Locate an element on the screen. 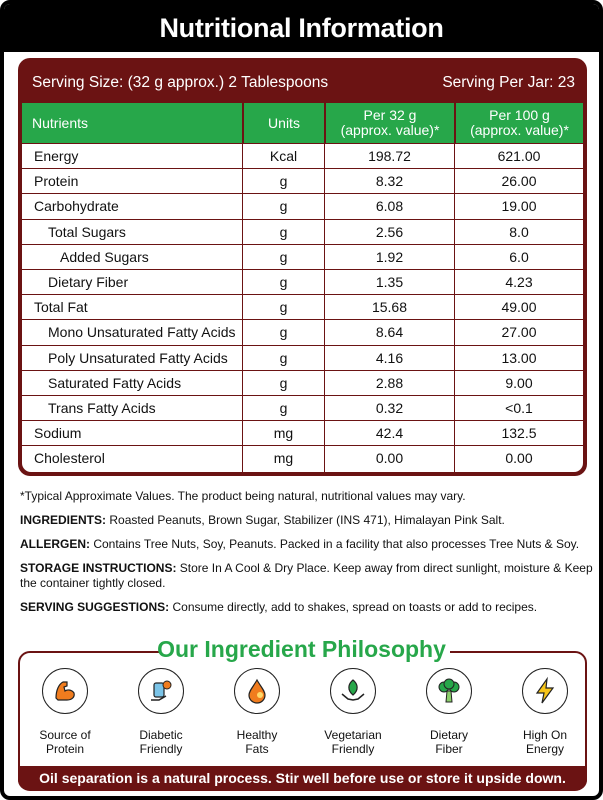 This screenshot has height=800, width=603. table-row: Poly Unsaturated Fatty Acids g 4.16 13.00 is located at coordinates (302, 358).